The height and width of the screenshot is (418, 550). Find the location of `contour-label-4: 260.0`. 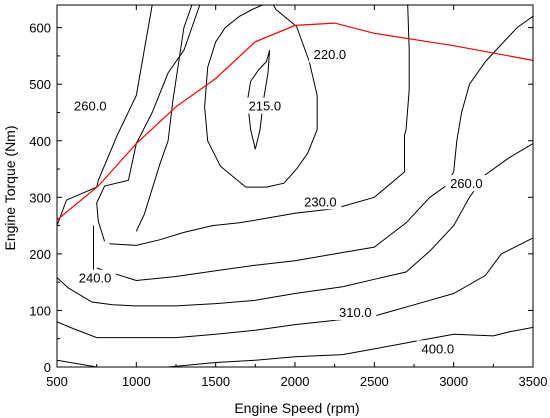

contour-label-4: 260.0 is located at coordinates (466, 183).